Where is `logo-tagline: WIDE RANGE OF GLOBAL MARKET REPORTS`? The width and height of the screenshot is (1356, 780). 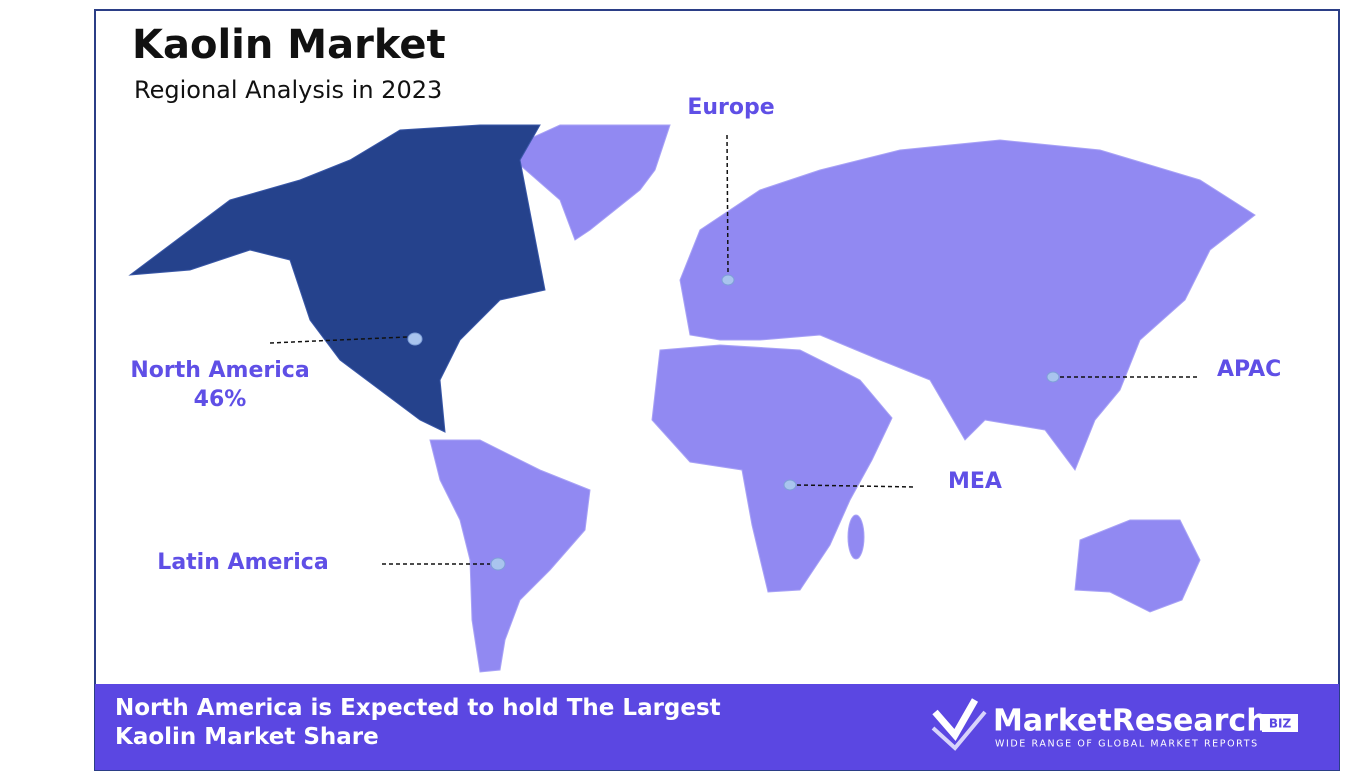
logo-tagline: WIDE RANGE OF GLOBAL MARKET REPORTS is located at coordinates (1127, 744).